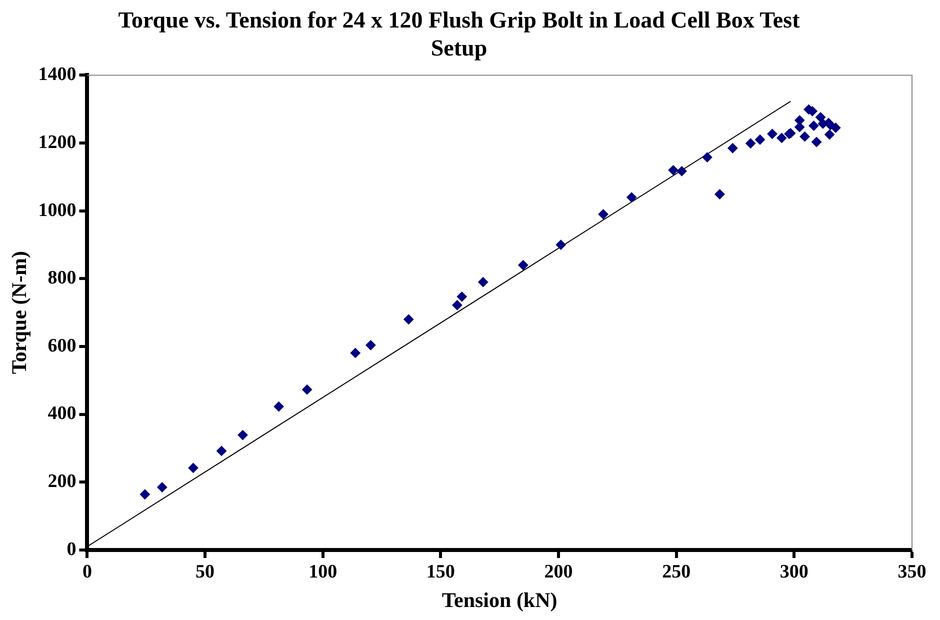 Image resolution: width=940 pixels, height=620 pixels. Describe the element at coordinates (912, 571) in the screenshot. I see `x-tick-label: 350` at that location.